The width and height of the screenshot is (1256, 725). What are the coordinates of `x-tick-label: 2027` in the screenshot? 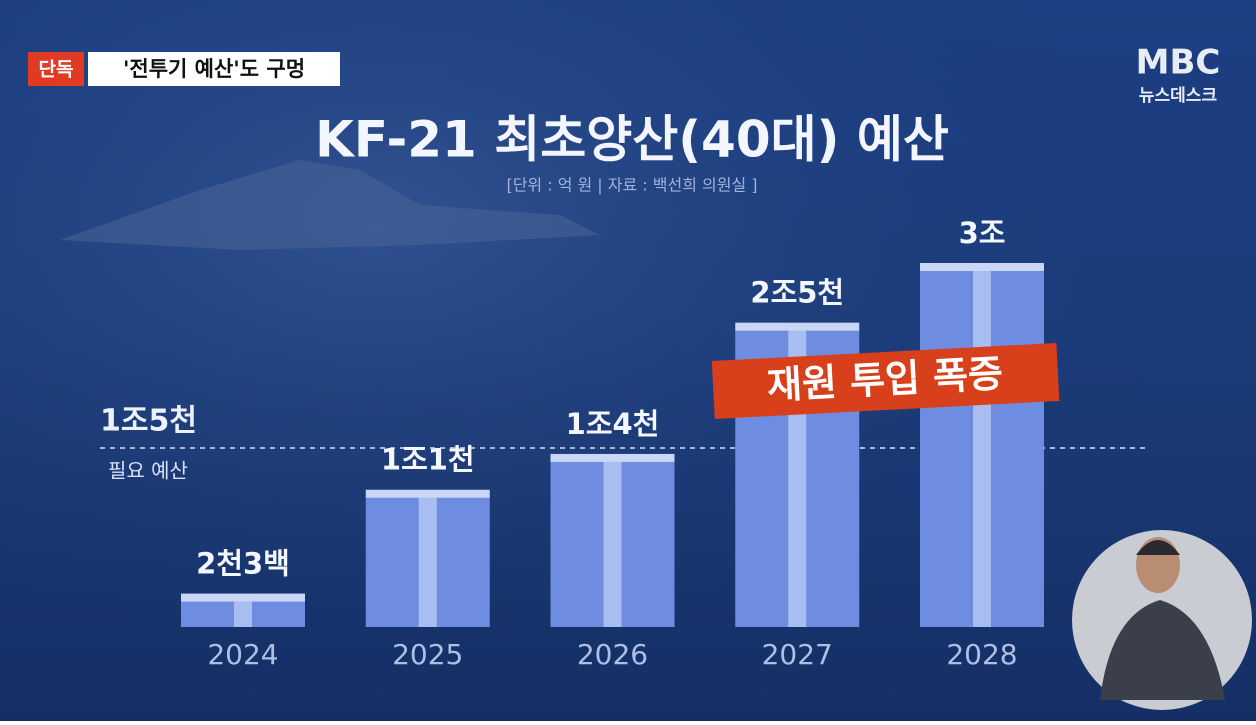 It's located at (797, 654).